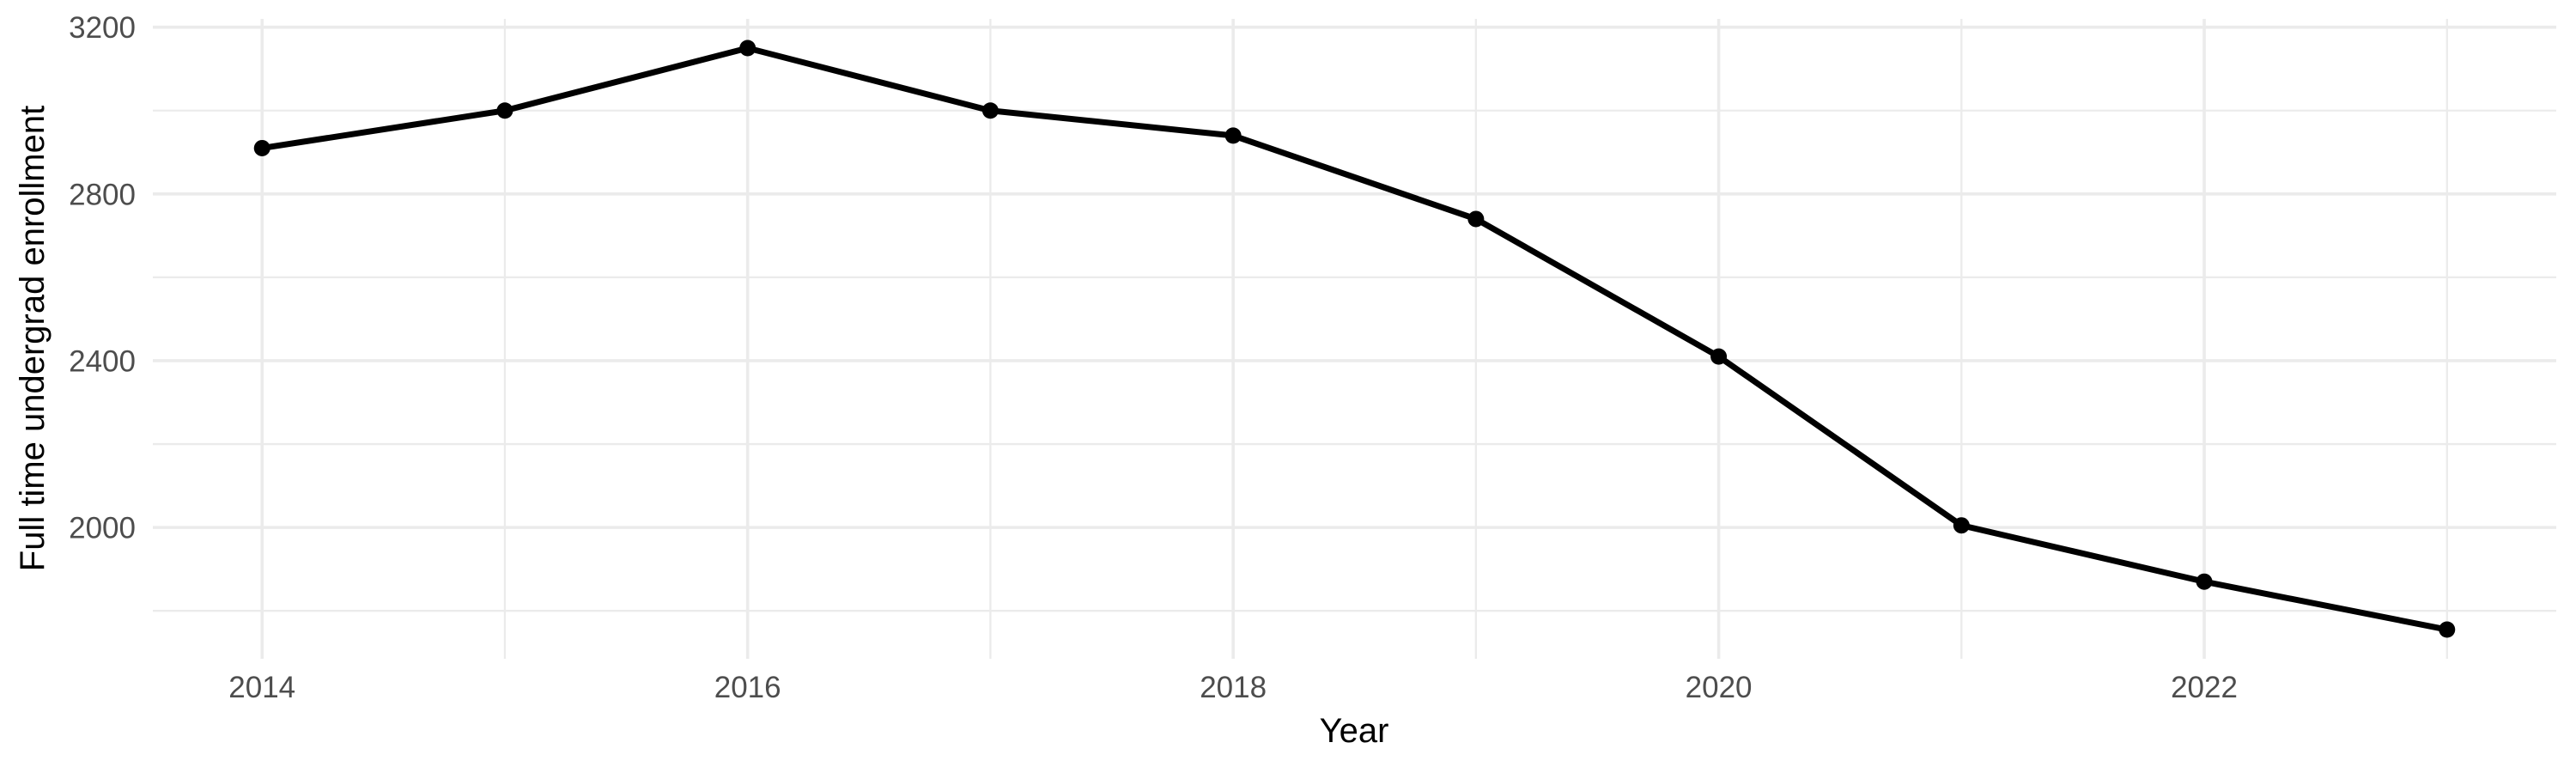 The image size is (2576, 773). What do you see at coordinates (1233, 687) in the screenshot?
I see `x-tick-label: 2018` at bounding box center [1233, 687].